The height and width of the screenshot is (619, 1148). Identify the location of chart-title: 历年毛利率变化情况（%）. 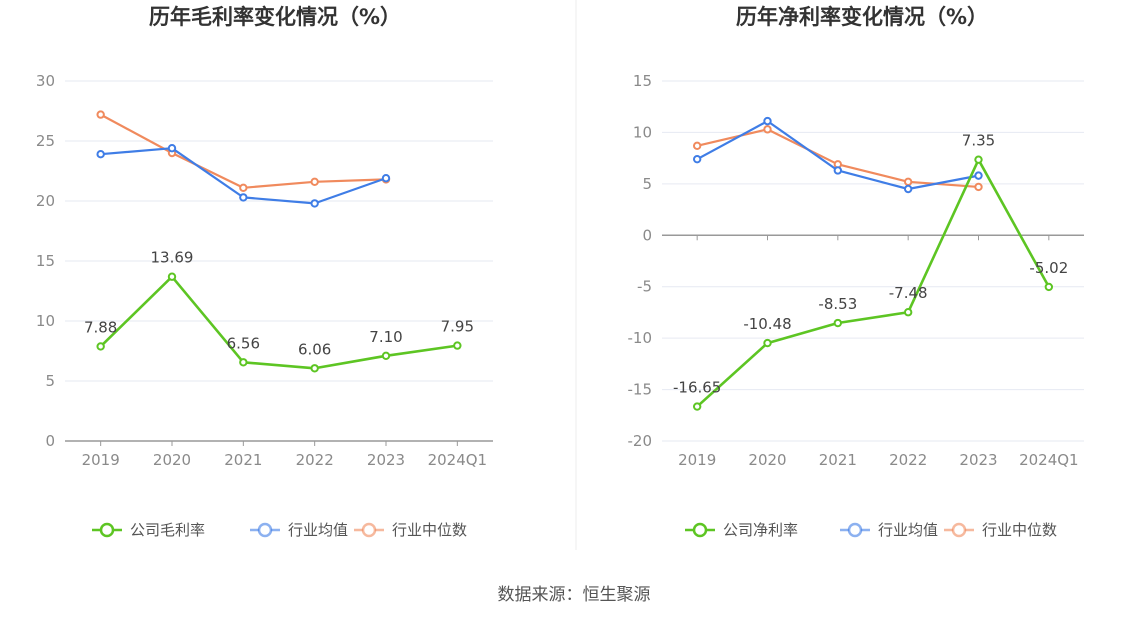
(275, 17).